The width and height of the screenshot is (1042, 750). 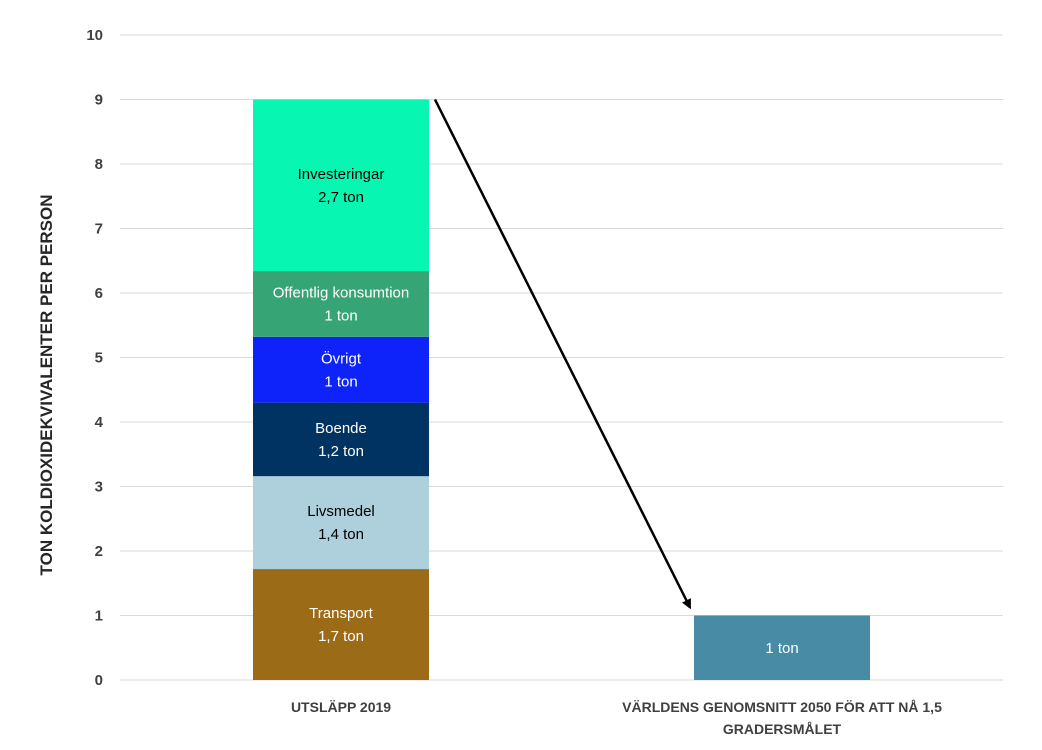 What do you see at coordinates (99, 551) in the screenshot?
I see `y-tick-label: 2` at bounding box center [99, 551].